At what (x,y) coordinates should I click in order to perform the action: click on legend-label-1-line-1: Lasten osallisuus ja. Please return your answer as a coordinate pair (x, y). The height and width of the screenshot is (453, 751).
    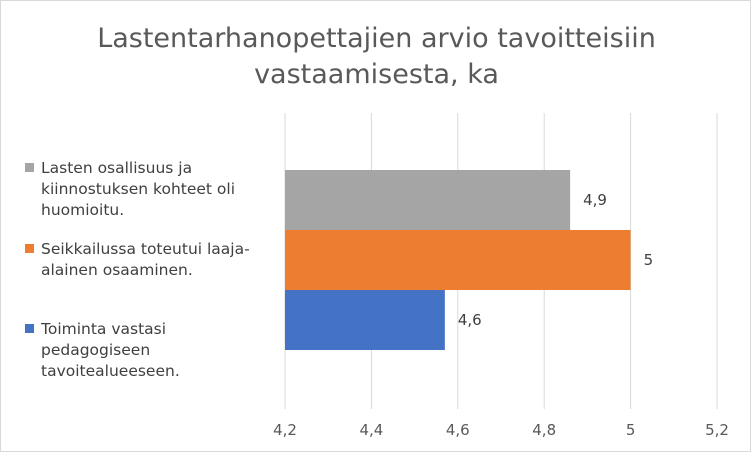
    Looking at the image, I should click on (117, 168).